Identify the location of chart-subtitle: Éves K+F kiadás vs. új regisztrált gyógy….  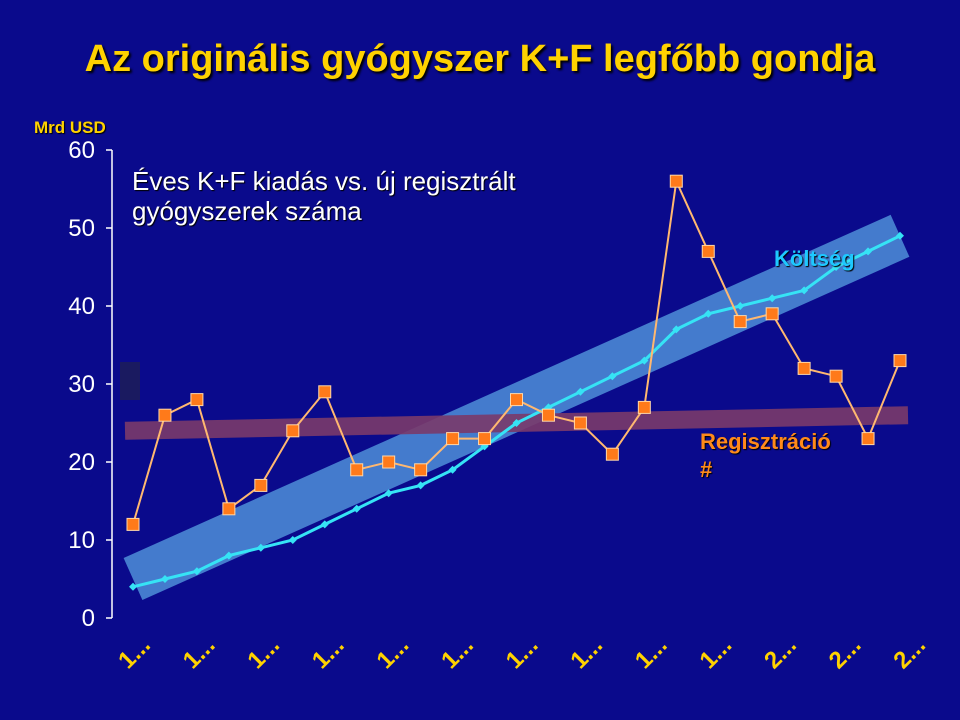
(382, 196).